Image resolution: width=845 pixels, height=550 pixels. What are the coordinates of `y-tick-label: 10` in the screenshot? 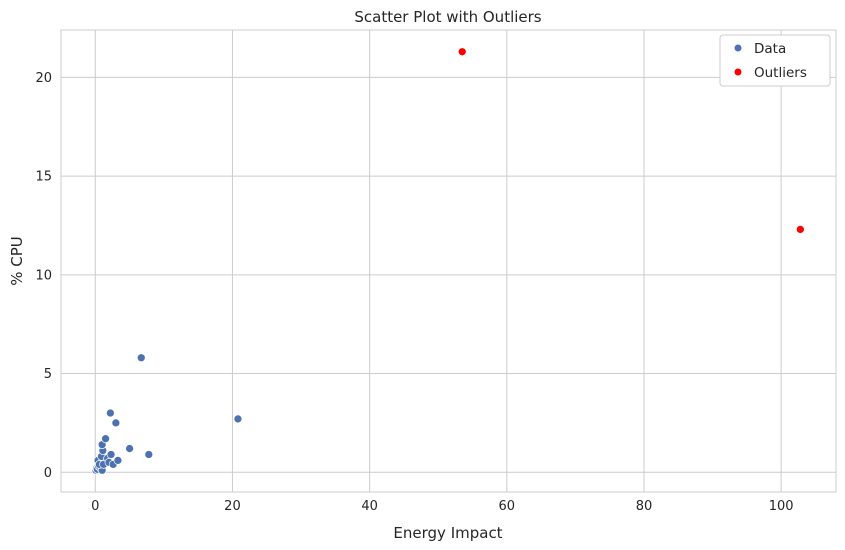 It's located at (43, 275).